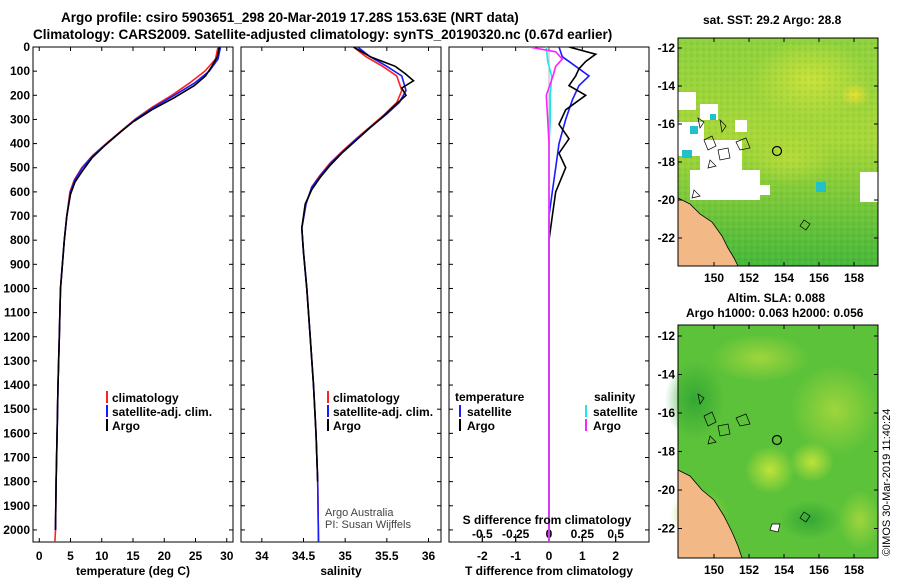  What do you see at coordinates (16, 506) in the screenshot?
I see `depth-tick-label: 1900` at bounding box center [16, 506].